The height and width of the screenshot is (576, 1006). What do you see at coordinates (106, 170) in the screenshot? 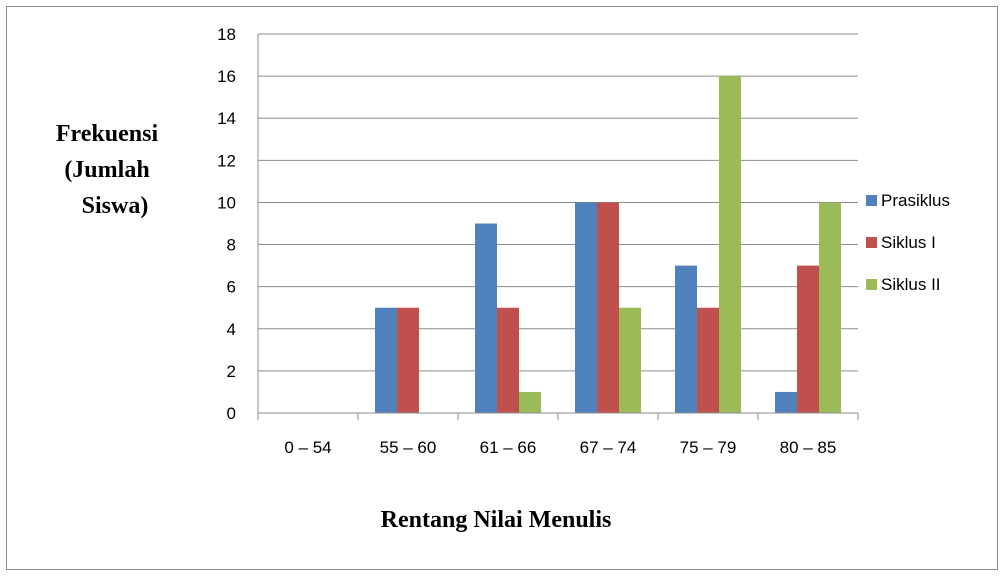
I see `y-axis-title-line-2: (Jumlah` at bounding box center [106, 170].